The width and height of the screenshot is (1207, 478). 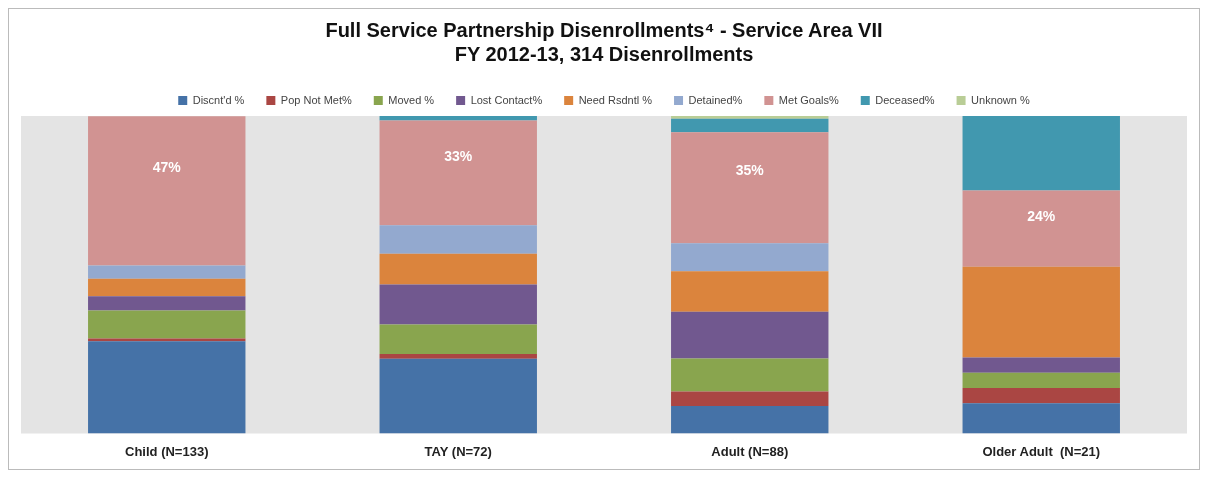 I want to click on legend-label: Pop Not Met%, so click(x=316, y=99).